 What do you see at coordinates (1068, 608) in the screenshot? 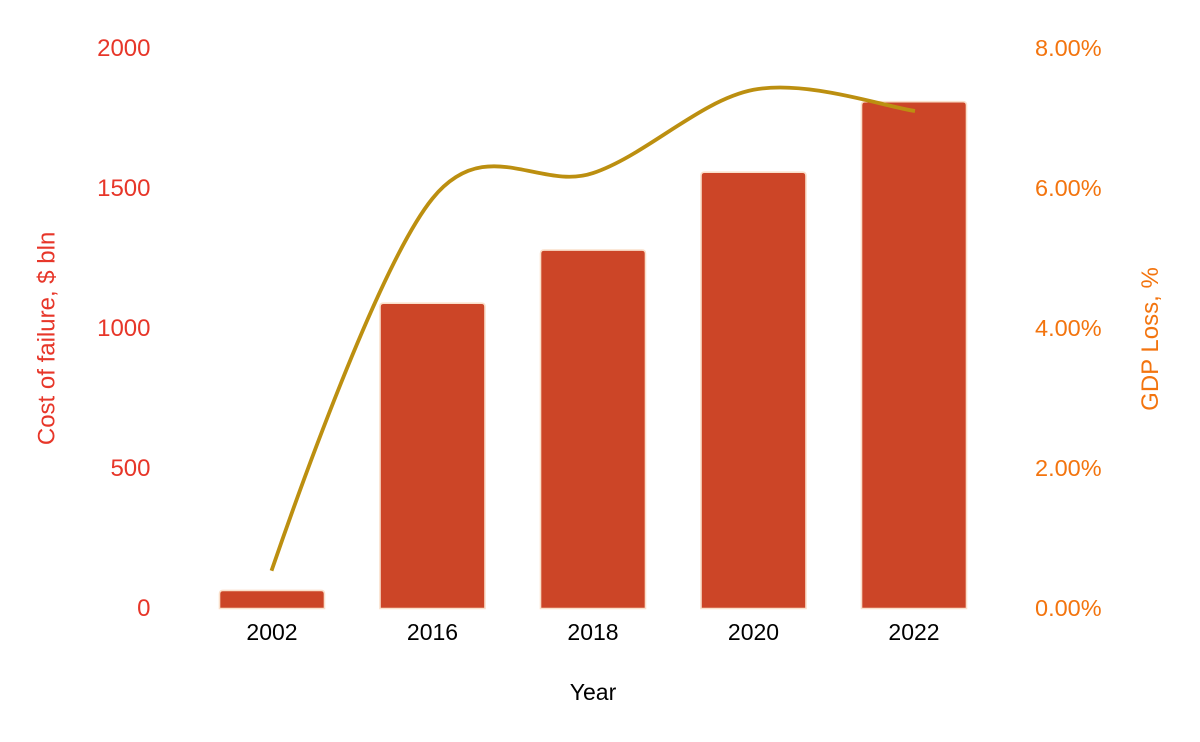
I see `svg-text: 0.00%` at bounding box center [1068, 608].